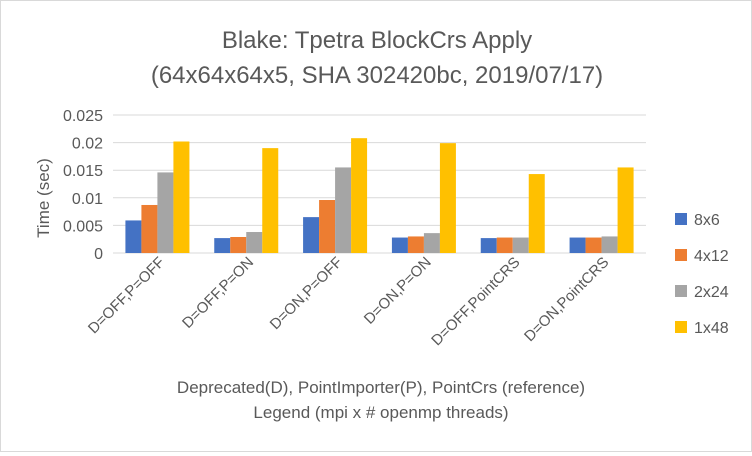 The height and width of the screenshot is (456, 752). I want to click on bar-1x48-D=ON,PointCRS, so click(625, 210).